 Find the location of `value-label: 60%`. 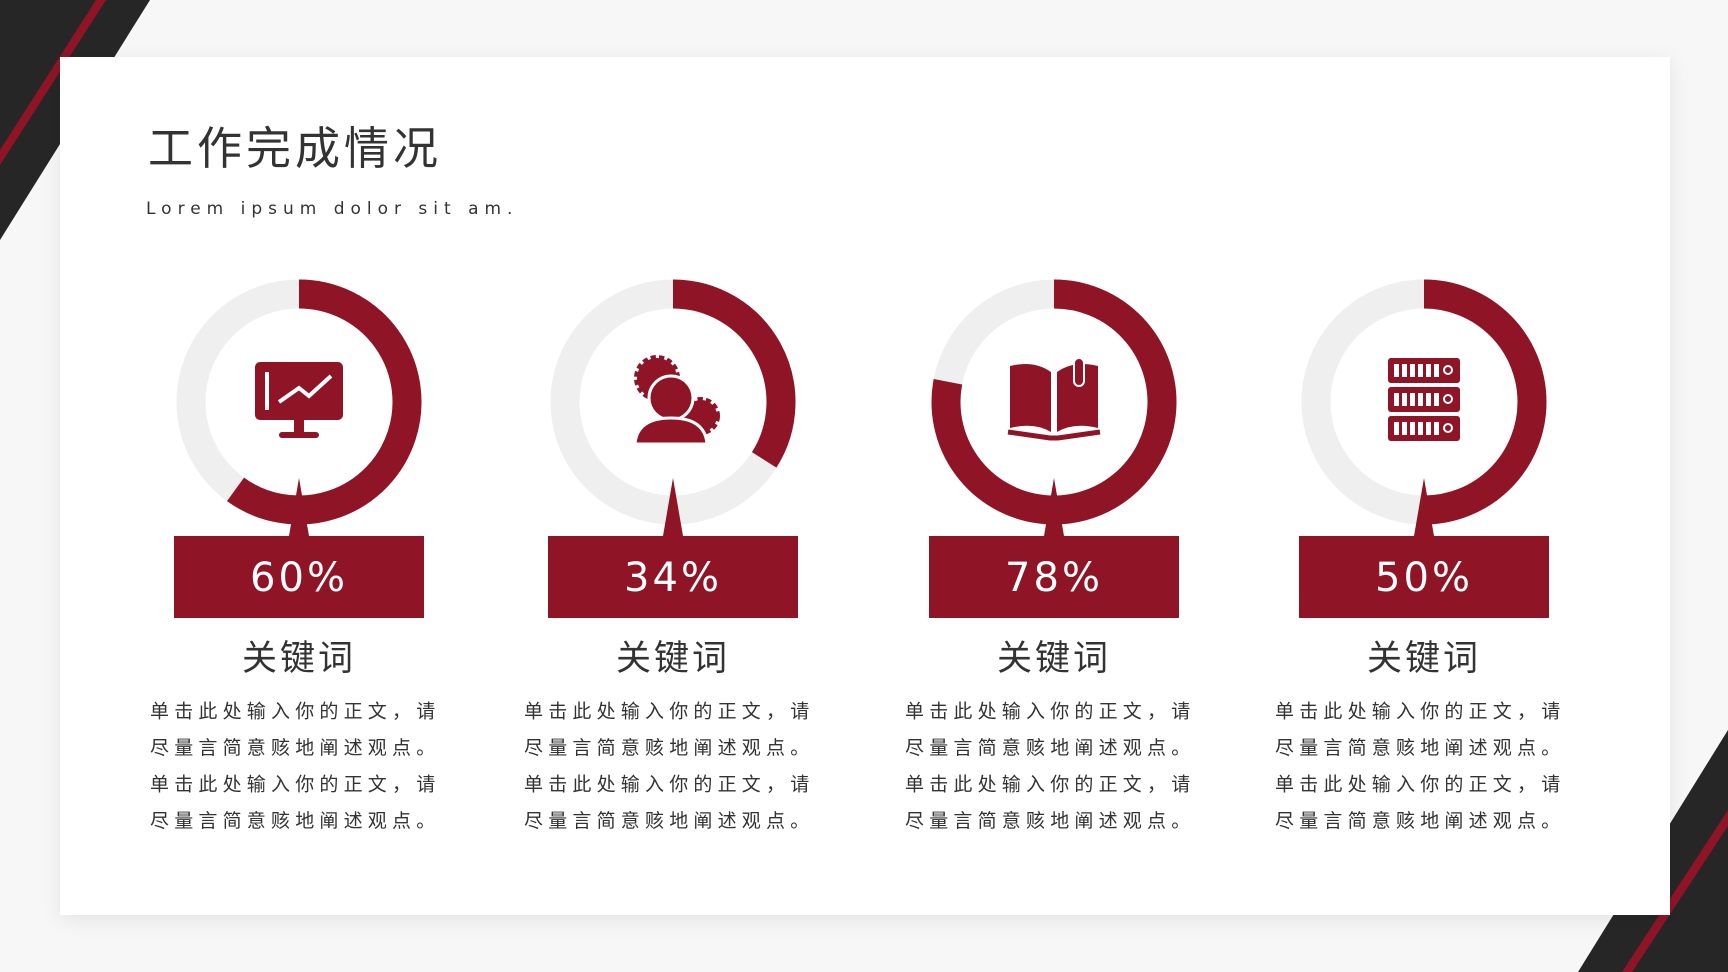

value-label: 60% is located at coordinates (299, 578).